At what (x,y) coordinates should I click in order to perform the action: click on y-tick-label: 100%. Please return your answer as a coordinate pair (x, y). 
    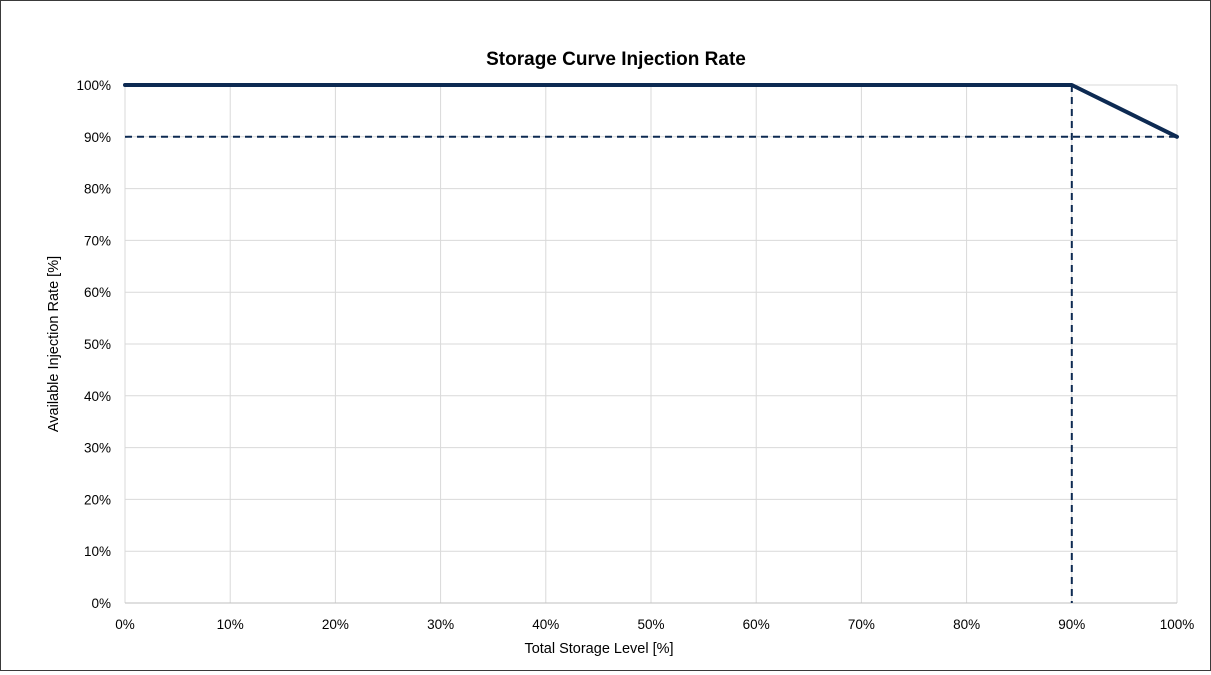
    Looking at the image, I should click on (93, 85).